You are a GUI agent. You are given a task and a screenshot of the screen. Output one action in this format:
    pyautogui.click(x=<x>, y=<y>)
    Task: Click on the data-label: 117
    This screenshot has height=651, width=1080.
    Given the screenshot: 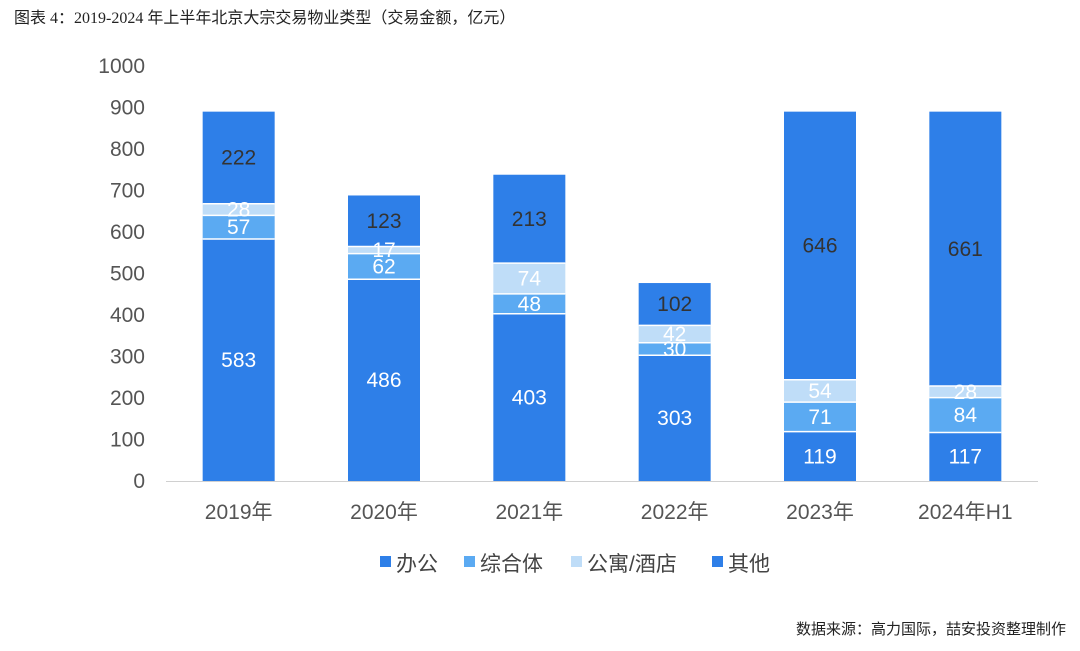 What is the action you would take?
    pyautogui.click(x=965, y=457)
    